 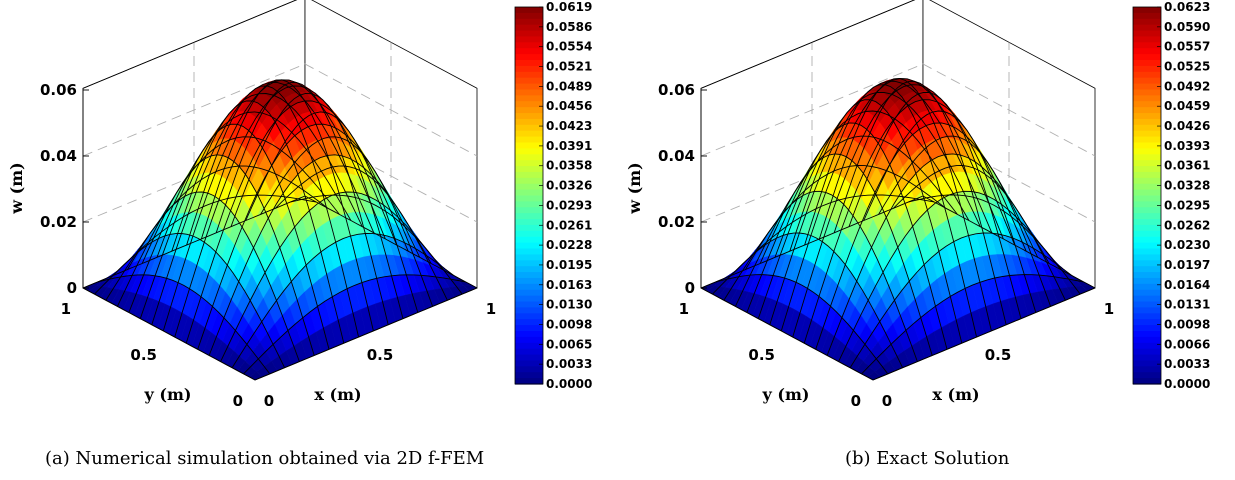 I want to click on colorbar-tick-label: 0.0065, so click(x=569, y=344).